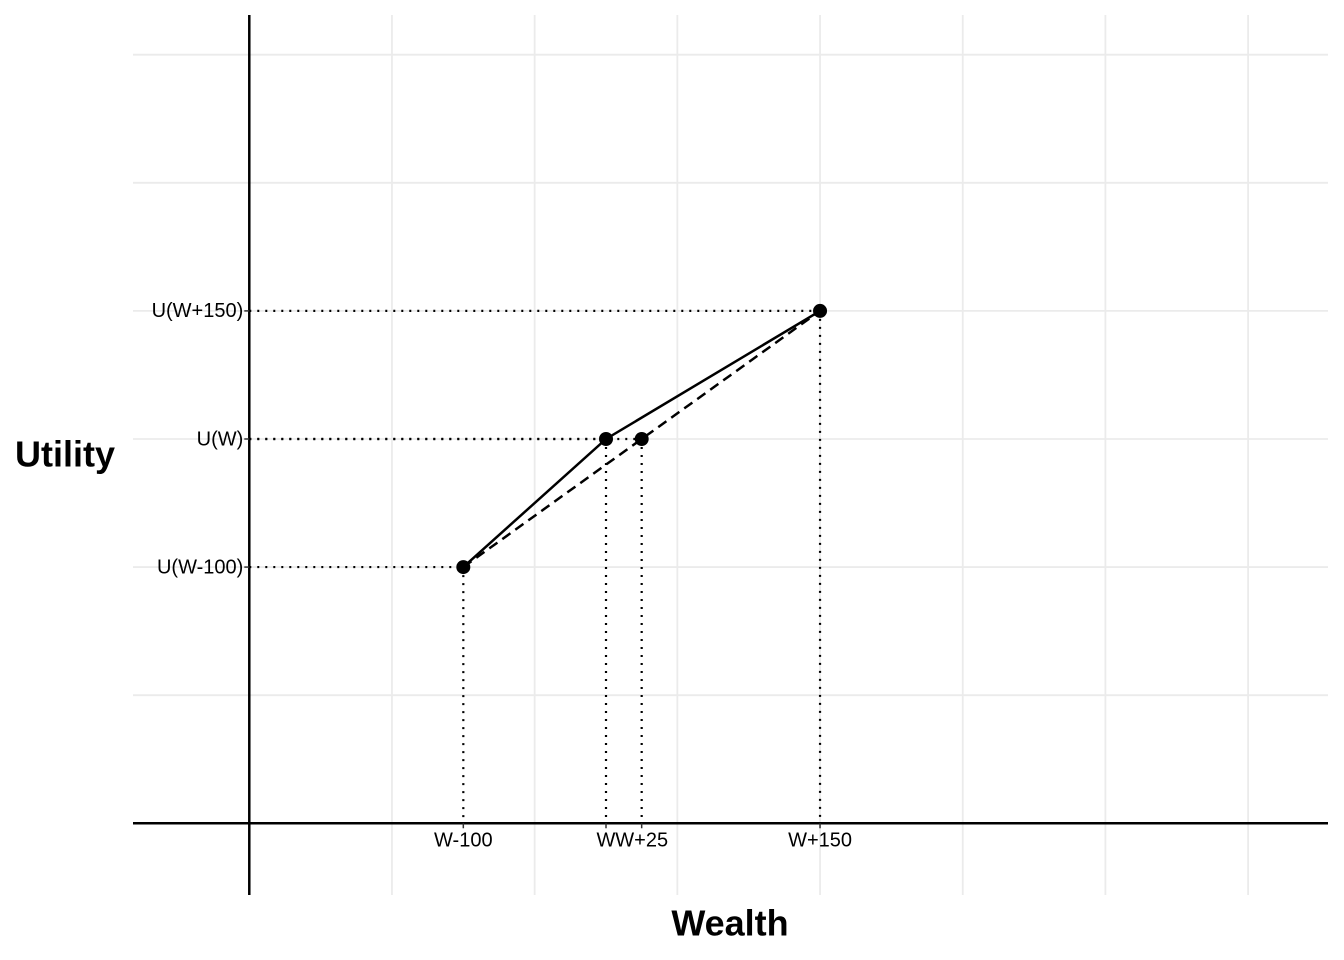  What do you see at coordinates (198, 311) in the screenshot?
I see `y-tick-label: U(W+150)` at bounding box center [198, 311].